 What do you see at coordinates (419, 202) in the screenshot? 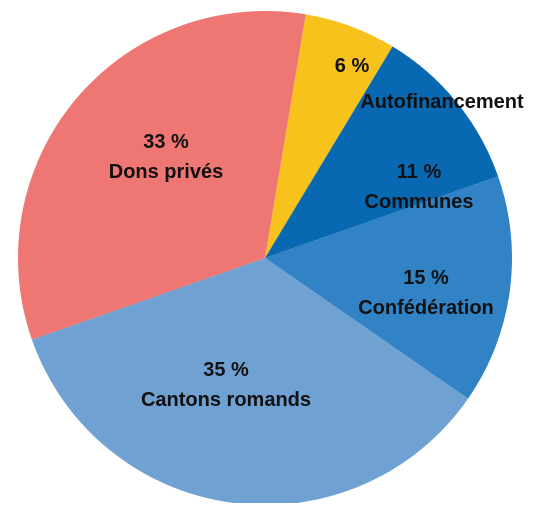
I see `slice-category-label: Communes` at bounding box center [419, 202].